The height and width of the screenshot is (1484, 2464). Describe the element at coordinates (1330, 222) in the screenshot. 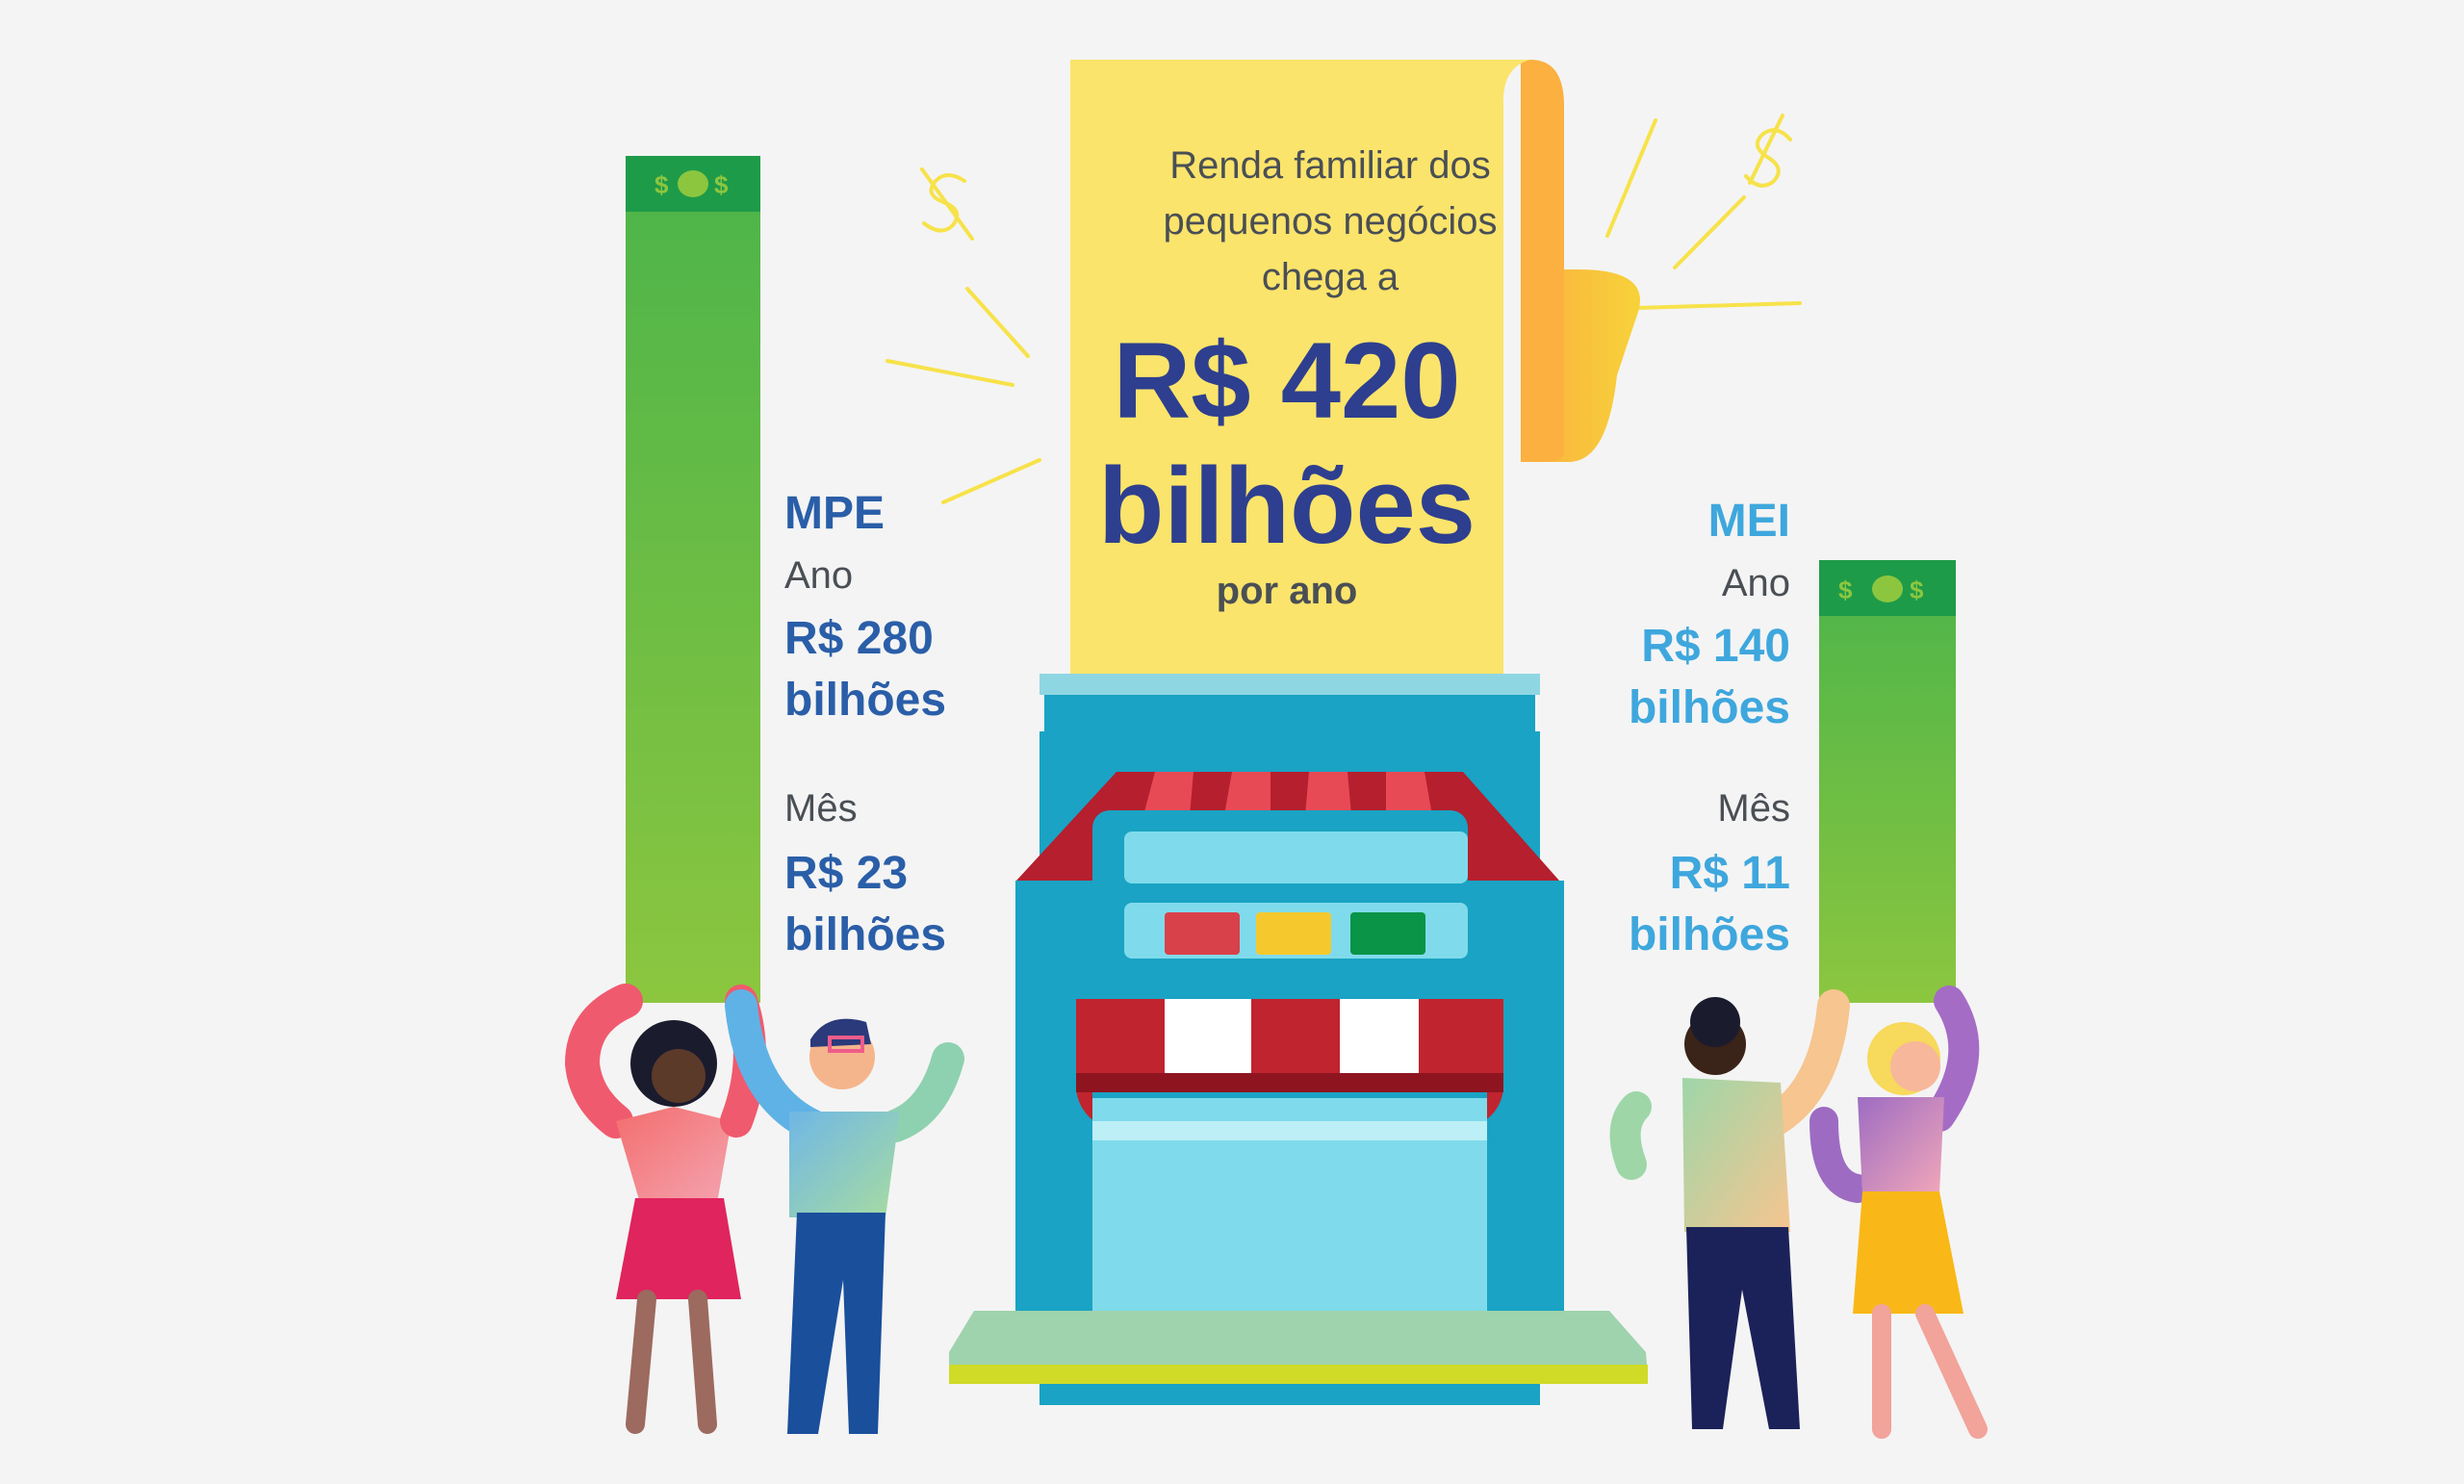

I see `receipt-line-2: pequenos negócios` at that location.